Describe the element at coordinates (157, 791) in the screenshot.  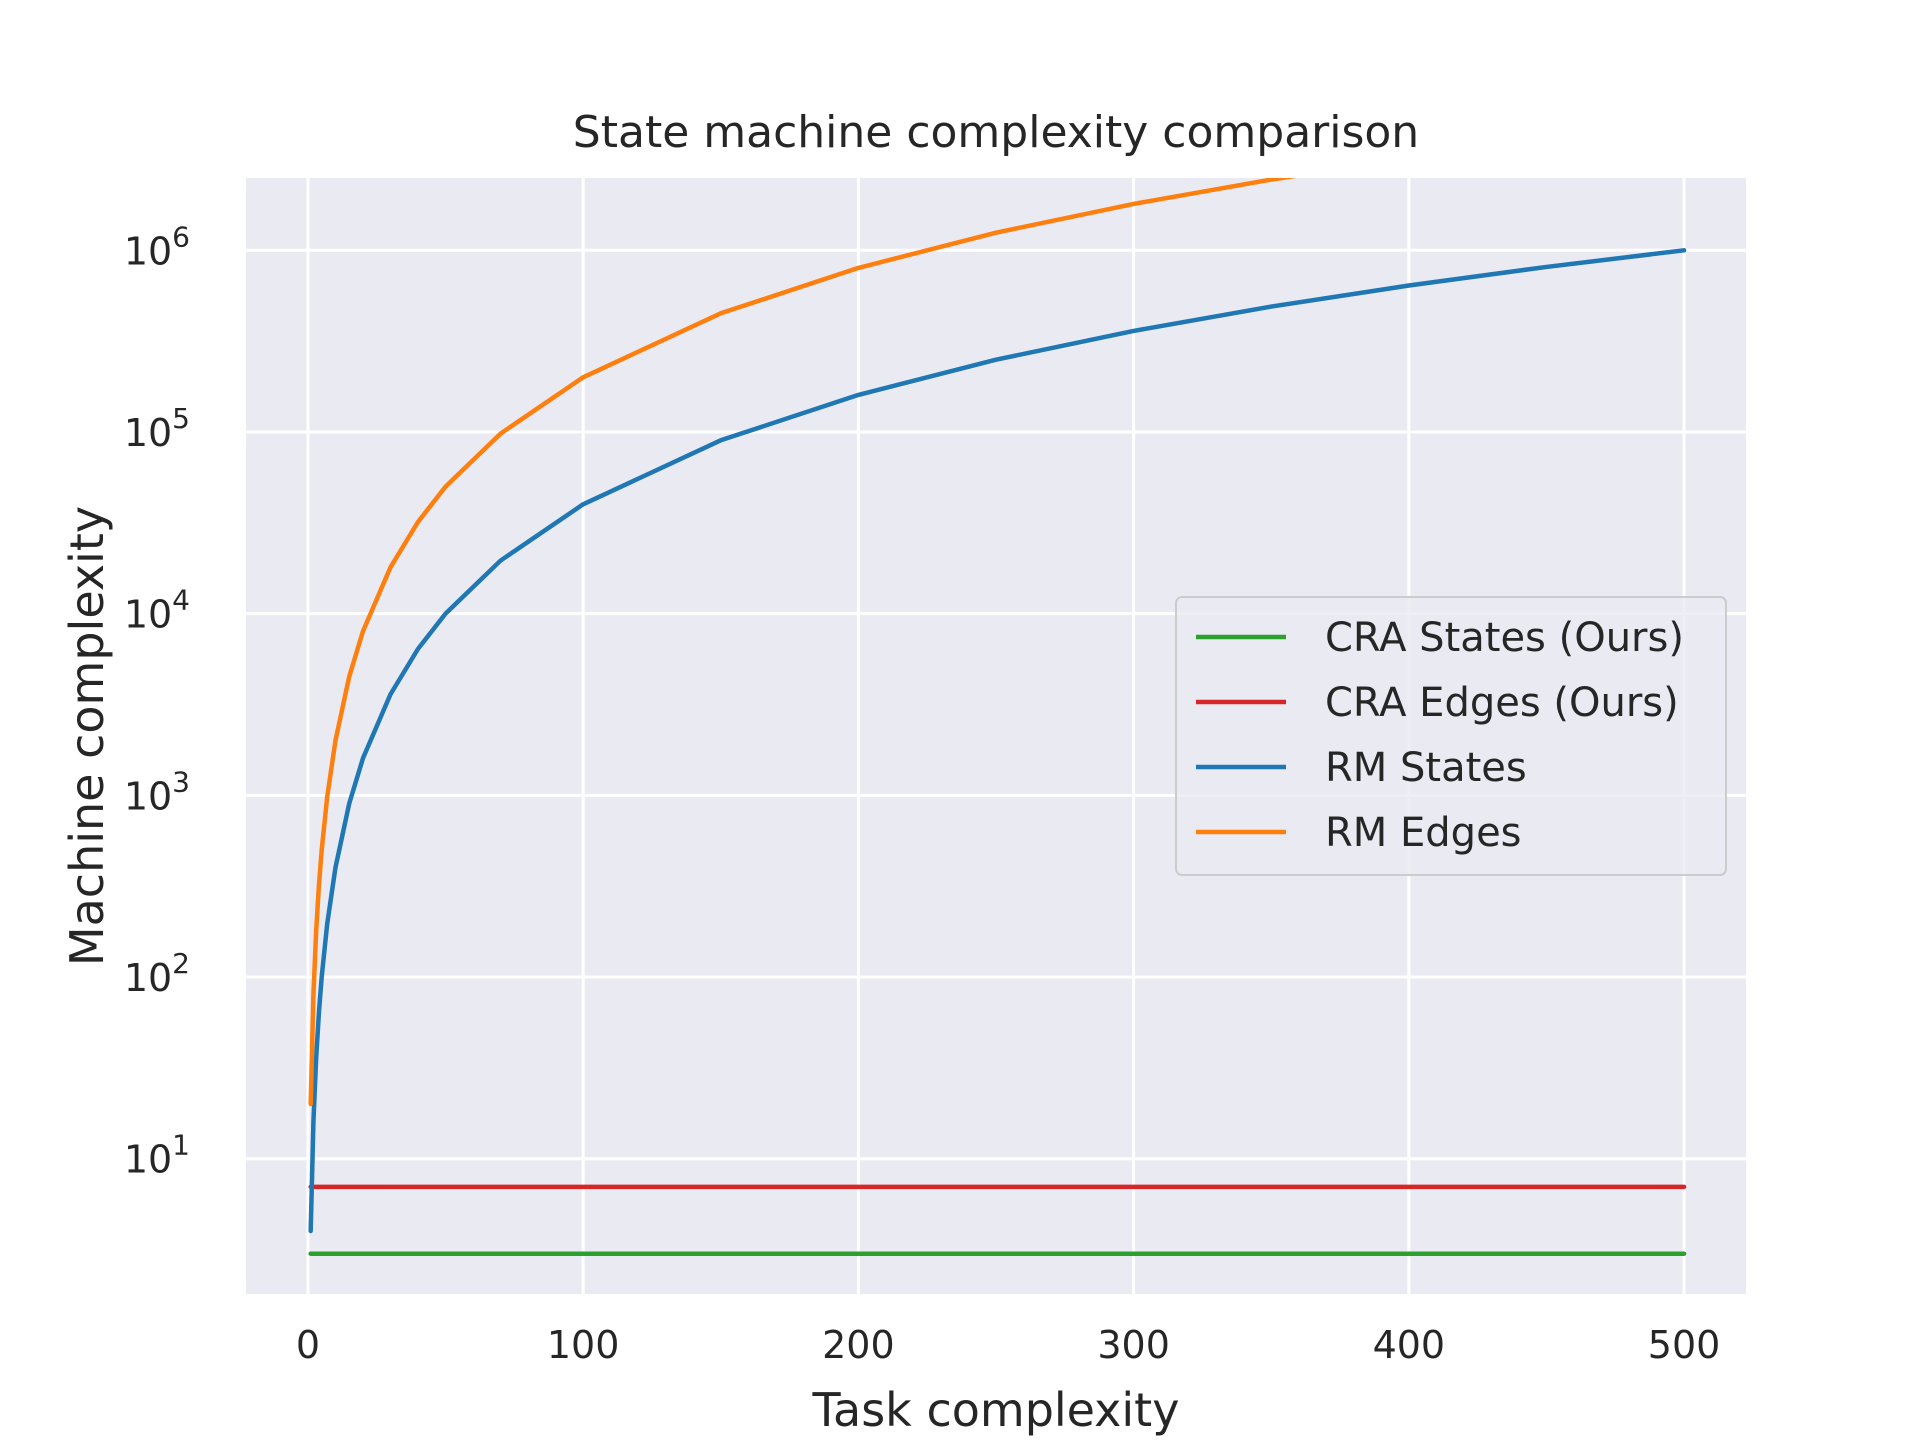
I see `y-tick-label: 10³` at that location.